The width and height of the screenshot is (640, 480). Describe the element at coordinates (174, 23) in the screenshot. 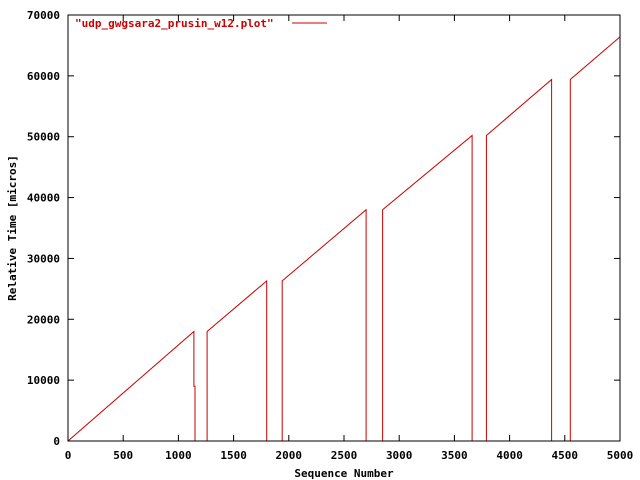

I see `legend-entry-label: "udp_gwgsara2_prusin_w12.plot"` at that location.